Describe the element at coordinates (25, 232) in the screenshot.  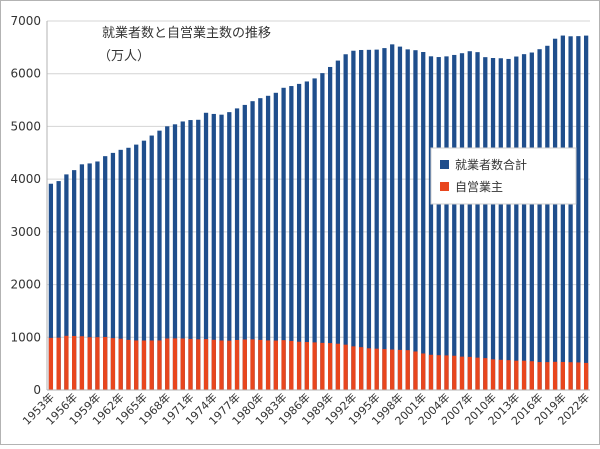
I see `y-tick-label: 3000` at that location.